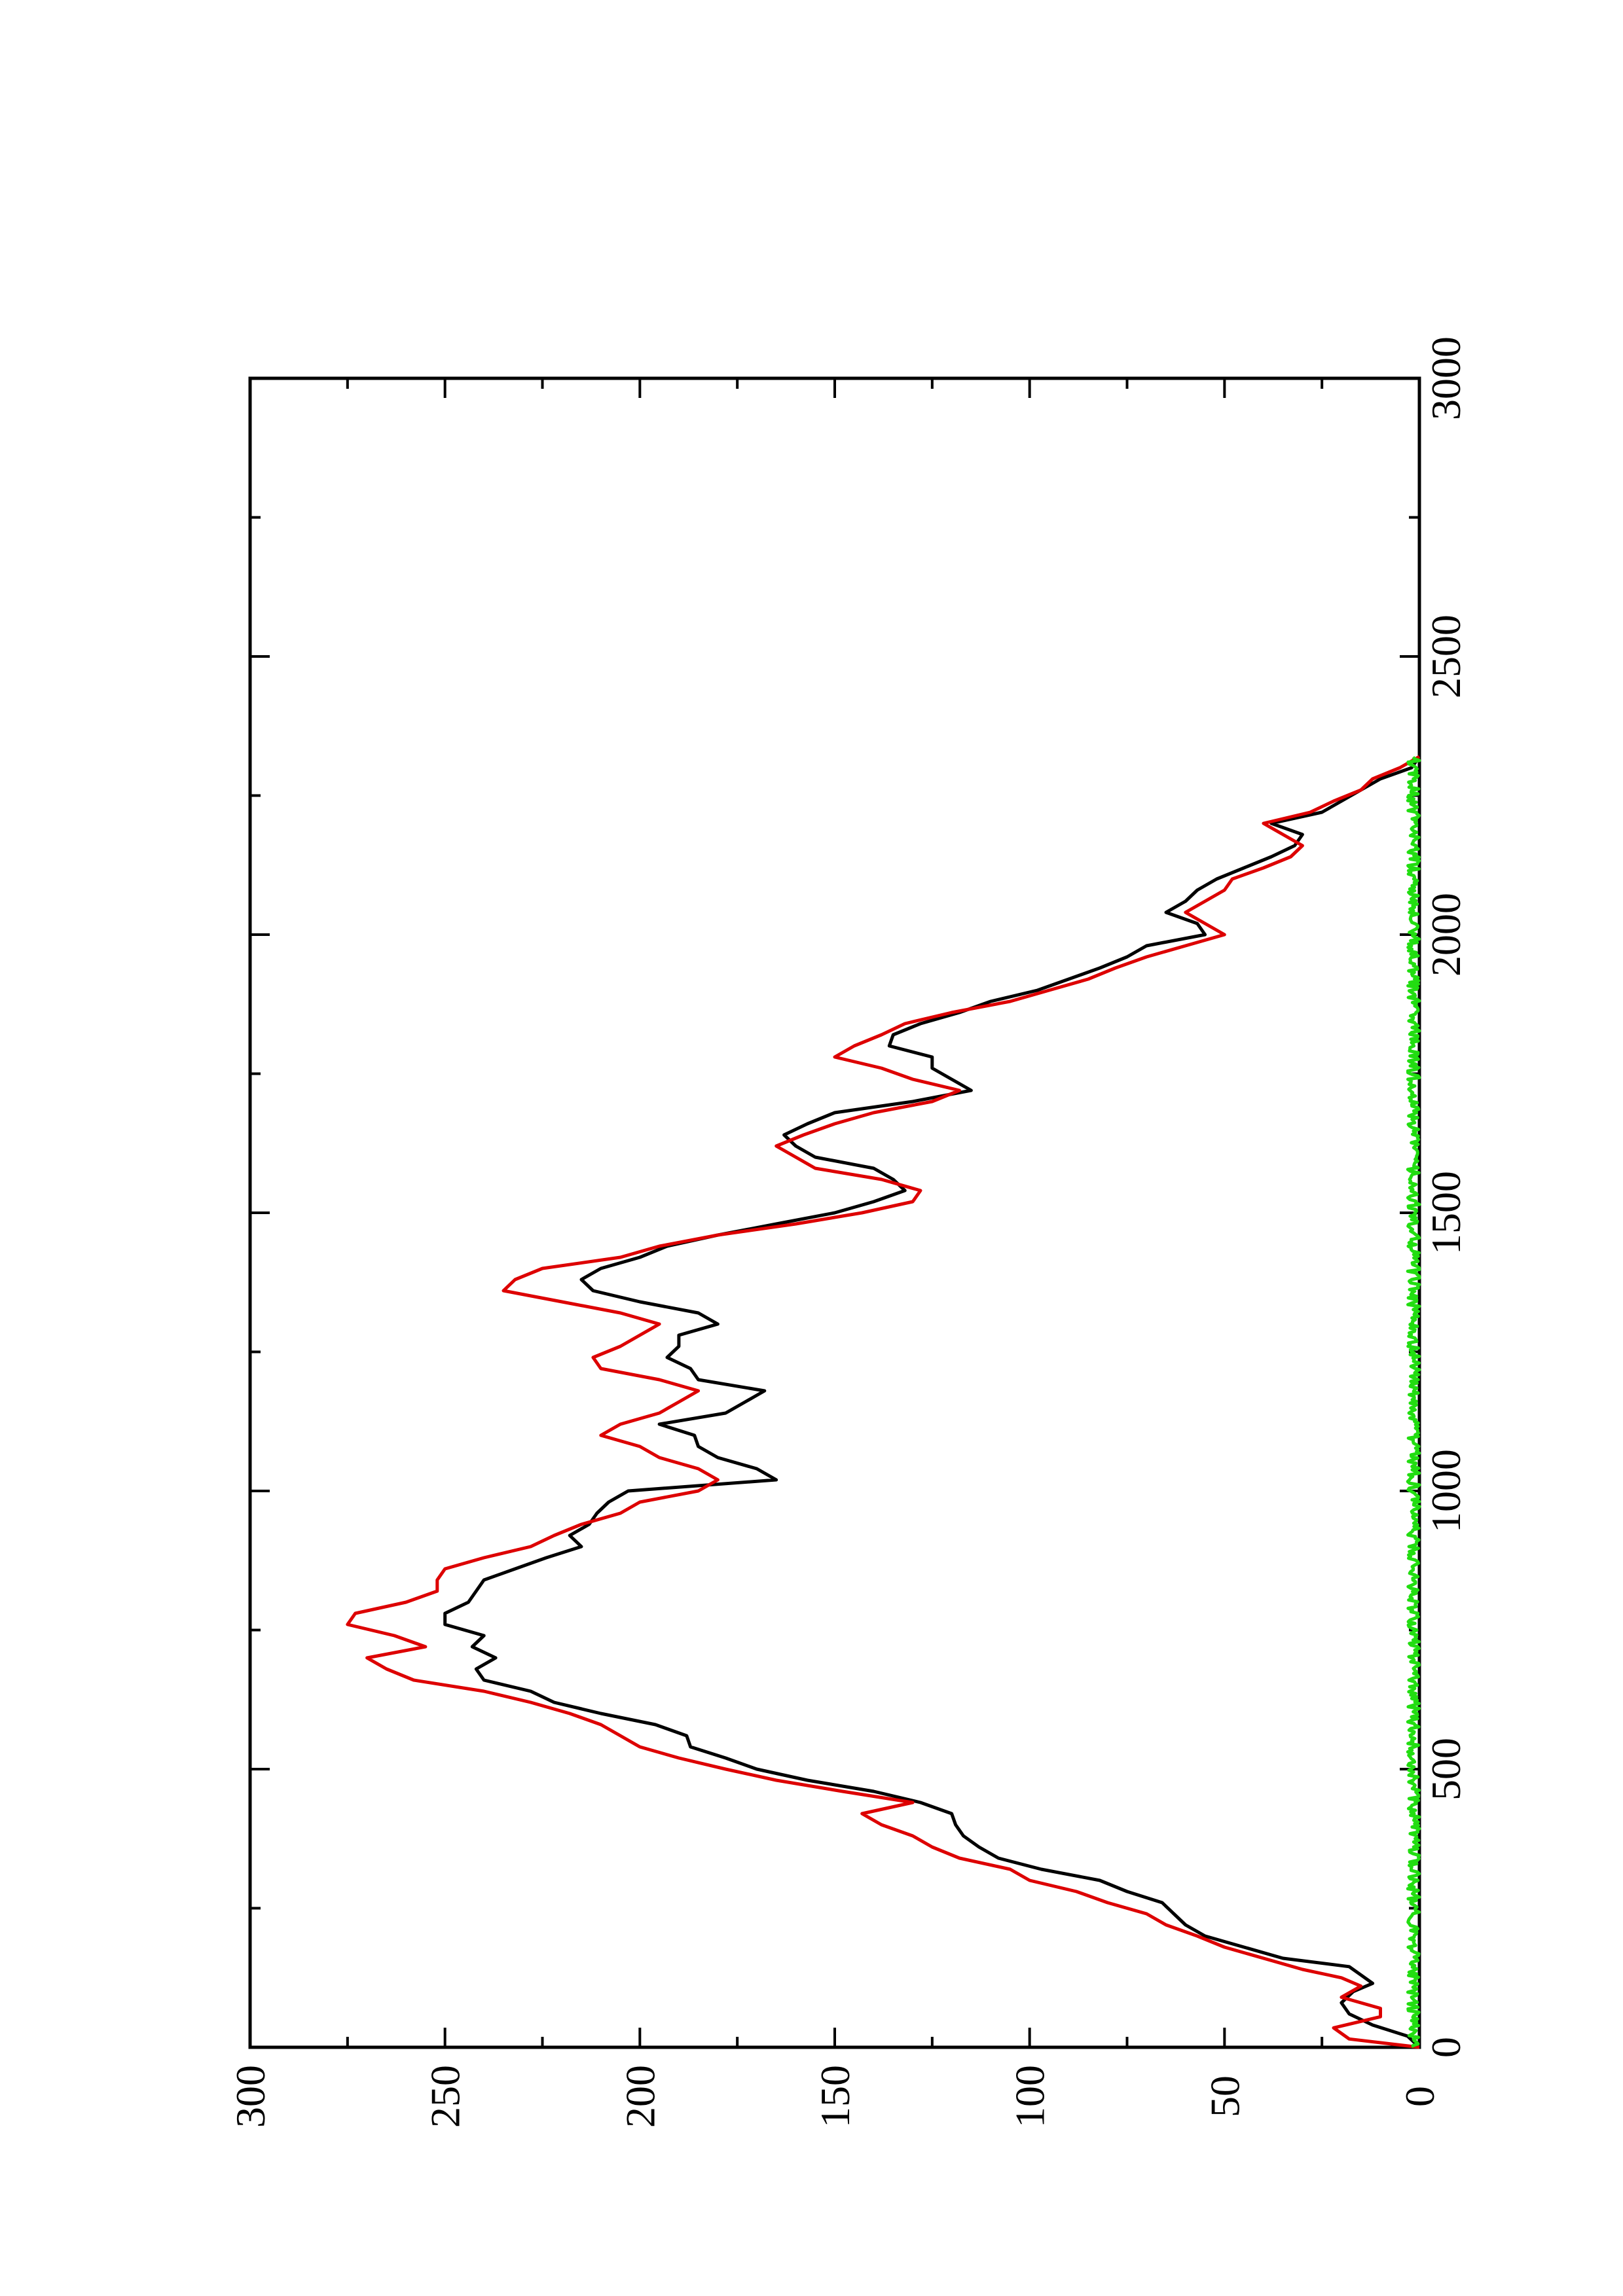  What do you see at coordinates (1446, 1213) in the screenshot?
I see `x-tick-label: 1500` at bounding box center [1446, 1213].